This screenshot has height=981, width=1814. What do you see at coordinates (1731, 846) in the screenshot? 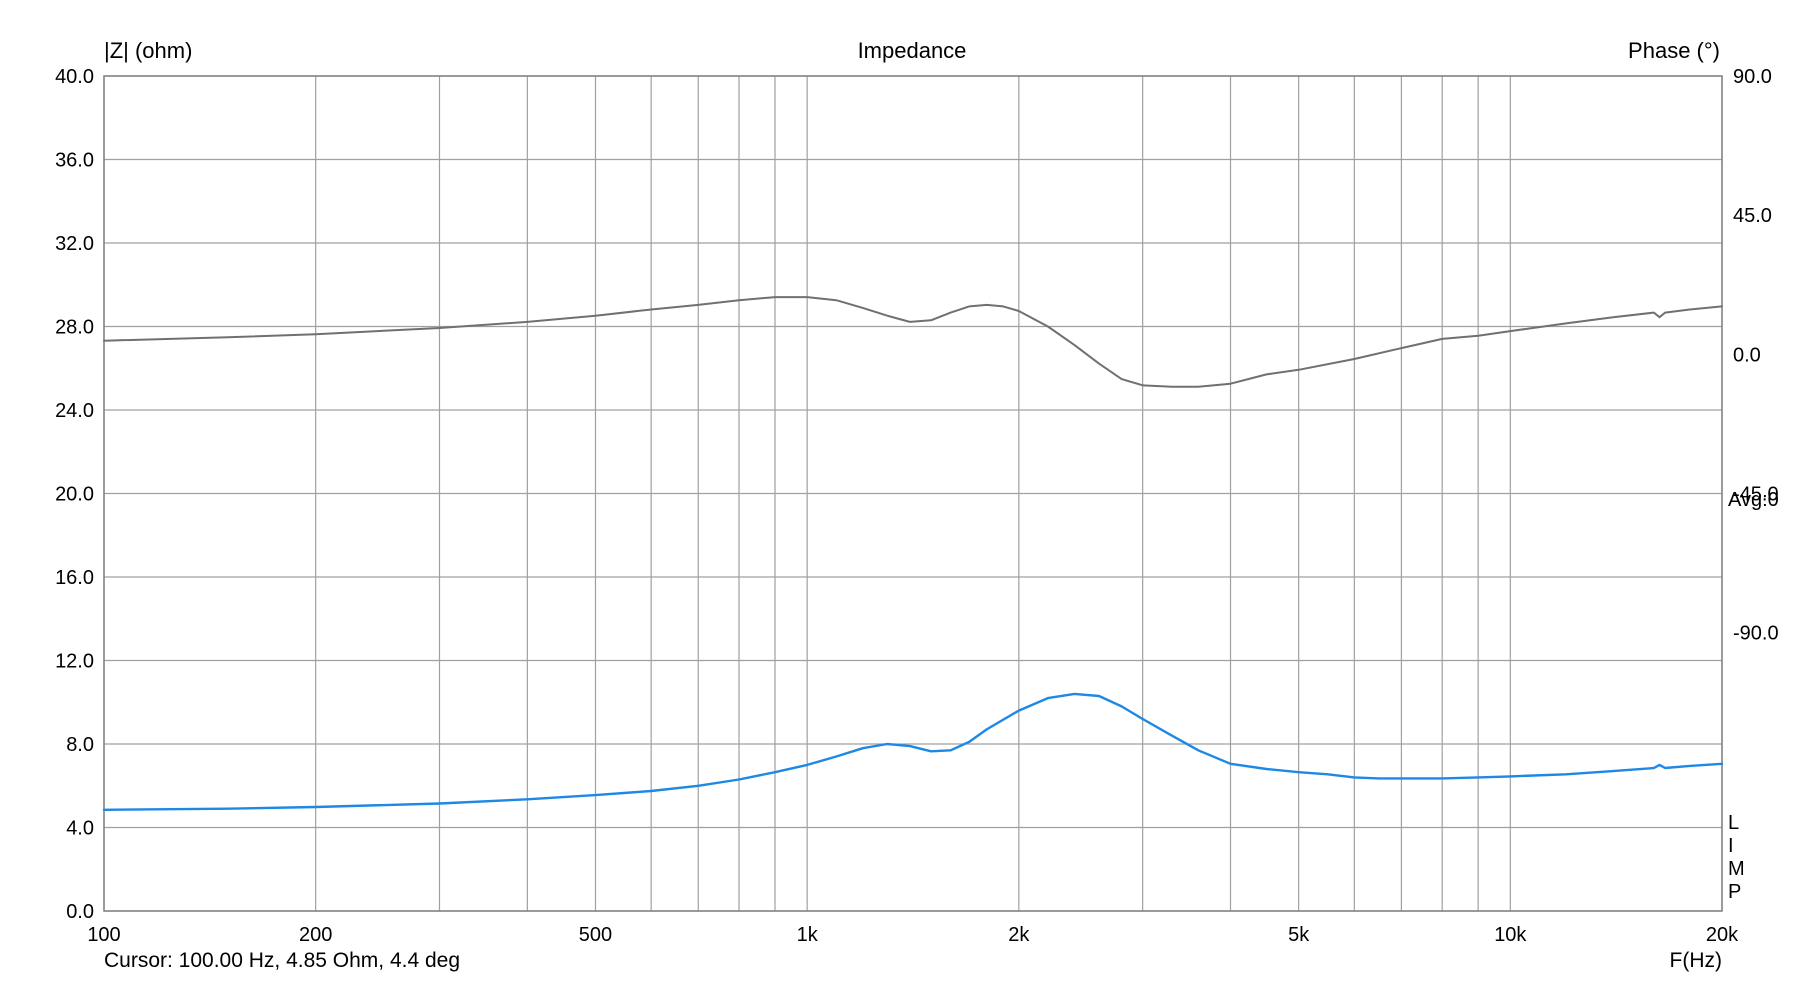
I see `side-letter: I` at bounding box center [1731, 846].